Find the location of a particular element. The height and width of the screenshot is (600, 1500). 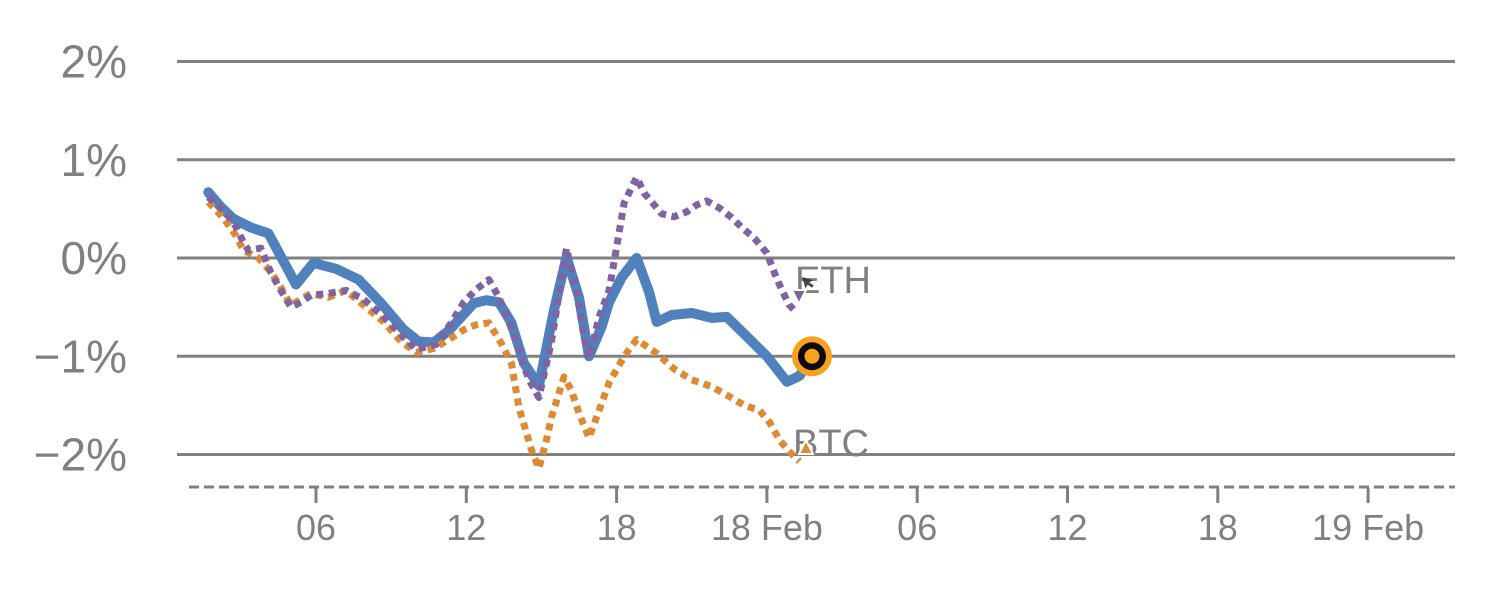

y-axis-label: 1% is located at coordinates (94, 160).